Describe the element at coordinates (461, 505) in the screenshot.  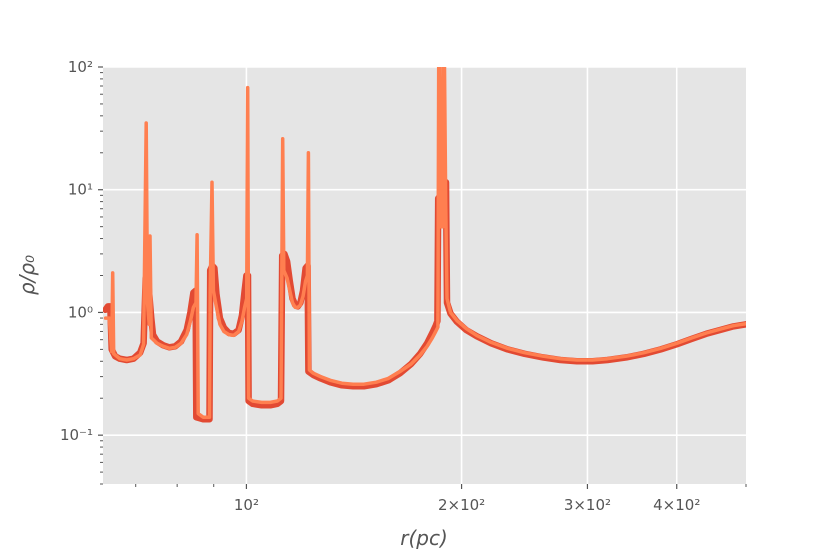
I see `x-tick-label-1: 2×10²` at that location.